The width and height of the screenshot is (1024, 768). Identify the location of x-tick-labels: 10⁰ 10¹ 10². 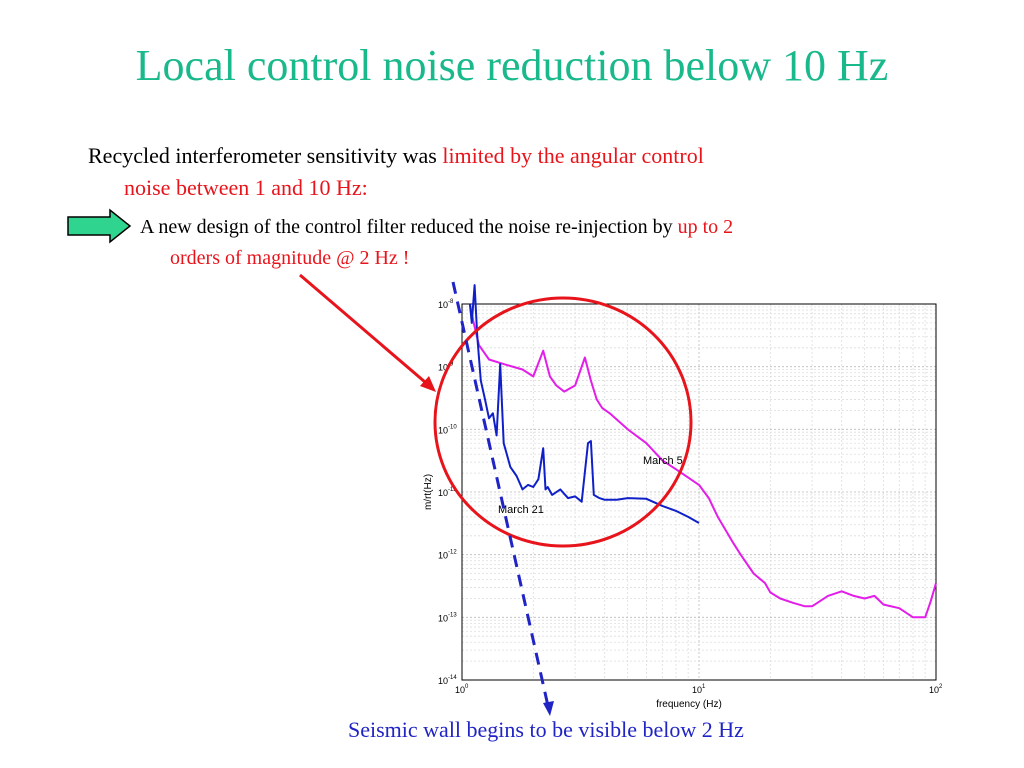
(699, 689).